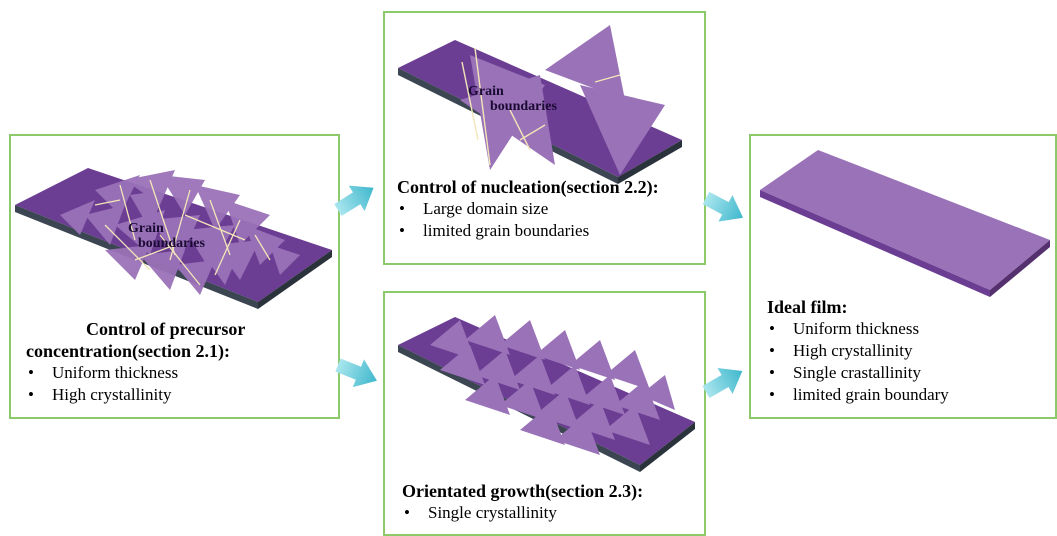 The height and width of the screenshot is (536, 1057). Describe the element at coordinates (723, 206) in the screenshot. I see `arrow-nucleation-to-ideal-icon` at that location.